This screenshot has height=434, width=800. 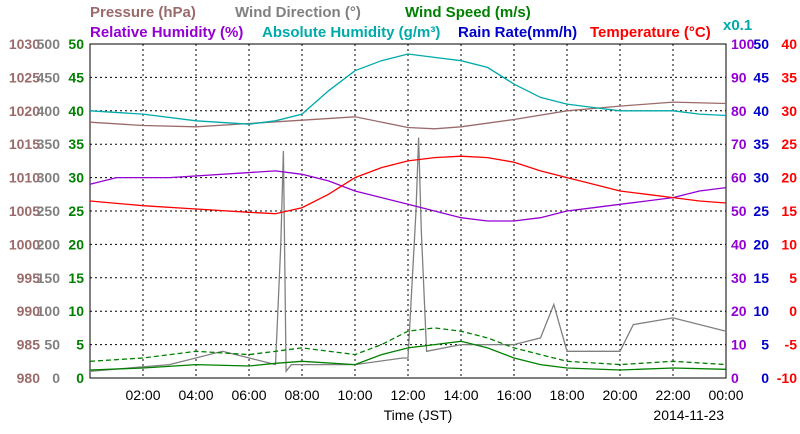 I want to click on legend-rain-rate: Rain Rate(mm/h), so click(x=517, y=32).